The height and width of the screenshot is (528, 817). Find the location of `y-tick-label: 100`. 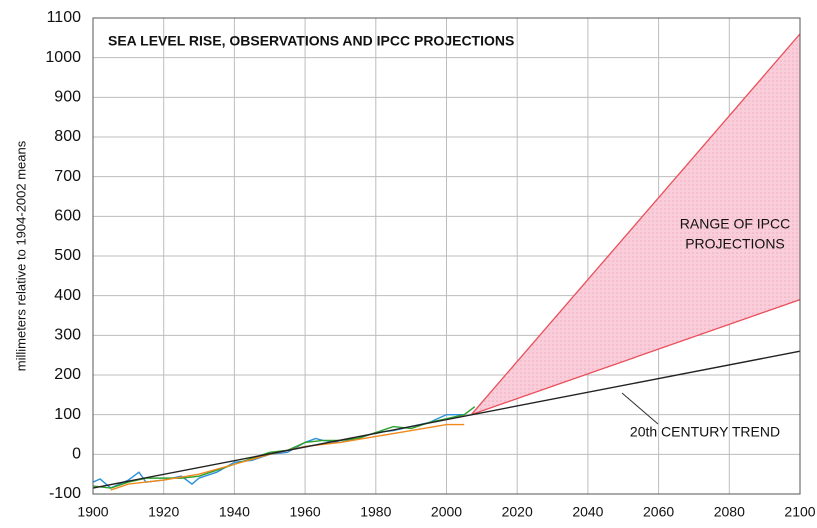

y-tick-label: 100 is located at coordinates (67, 414).